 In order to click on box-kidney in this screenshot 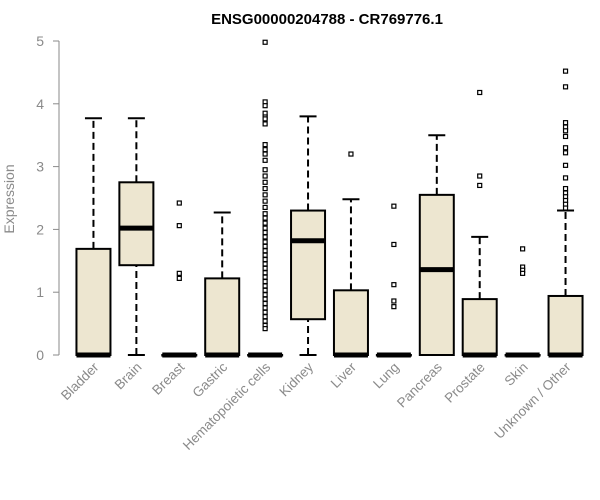, I will do `click(308, 235)`.